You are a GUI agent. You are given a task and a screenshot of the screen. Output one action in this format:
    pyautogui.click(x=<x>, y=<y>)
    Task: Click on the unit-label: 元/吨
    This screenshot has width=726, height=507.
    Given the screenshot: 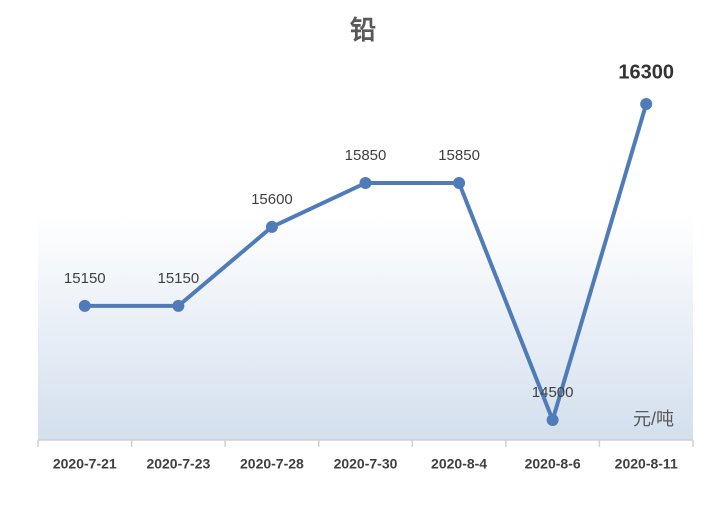 What is the action you would take?
    pyautogui.click(x=653, y=419)
    